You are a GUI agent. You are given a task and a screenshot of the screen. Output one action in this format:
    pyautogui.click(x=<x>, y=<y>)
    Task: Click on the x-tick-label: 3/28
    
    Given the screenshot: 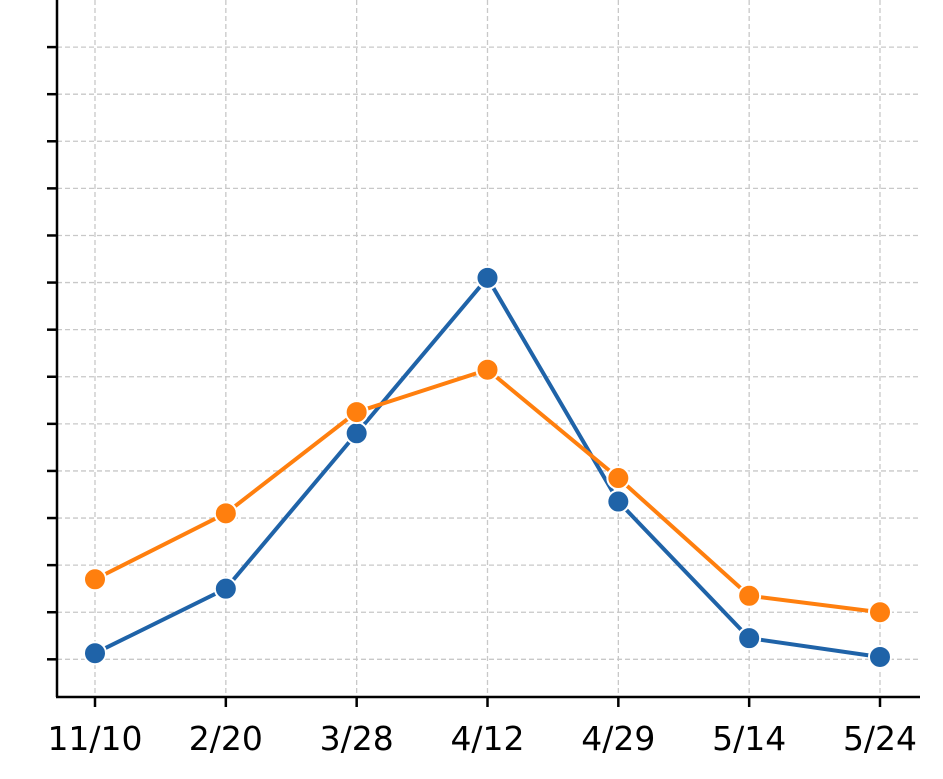 What is the action you would take?
    pyautogui.click(x=357, y=738)
    